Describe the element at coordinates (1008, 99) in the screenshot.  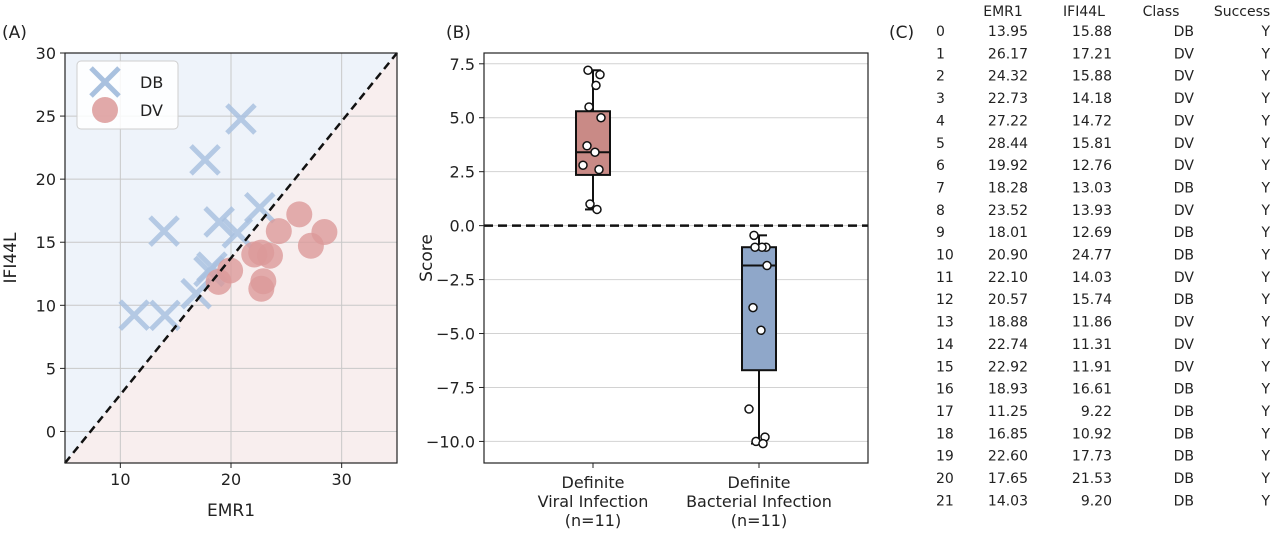
I see `table-cell: 22.73` at that location.